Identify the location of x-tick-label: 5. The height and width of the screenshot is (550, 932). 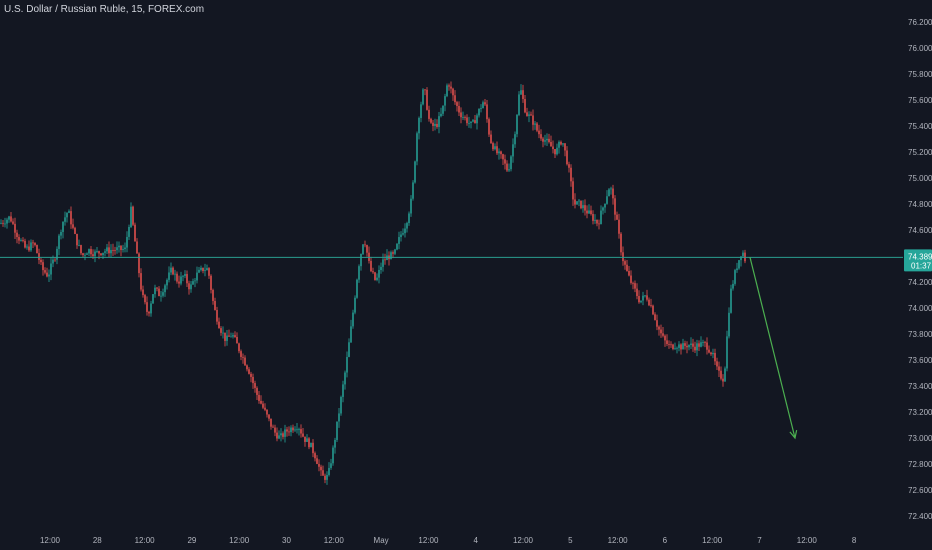
(570, 540).